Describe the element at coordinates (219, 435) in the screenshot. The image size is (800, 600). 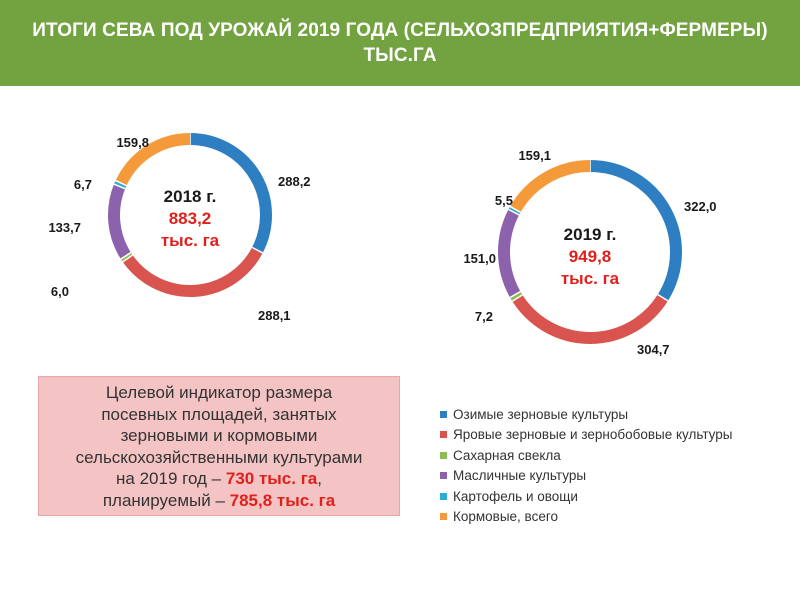
I see `indicator-line-3: зерновыми и кормовыми` at that location.